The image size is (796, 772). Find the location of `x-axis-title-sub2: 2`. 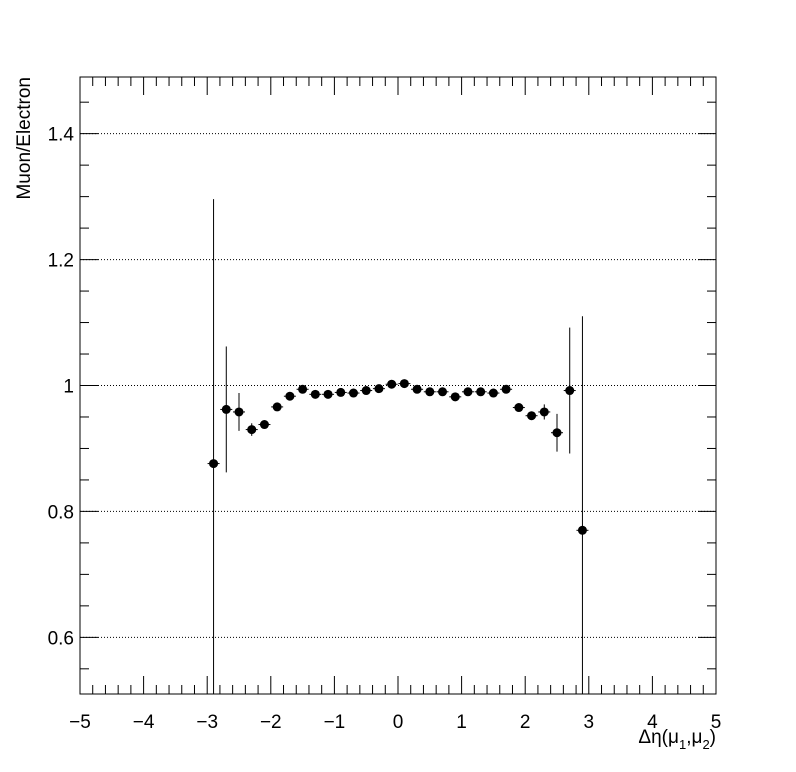

x-axis-title-sub2: 2 is located at coordinates (705, 744).